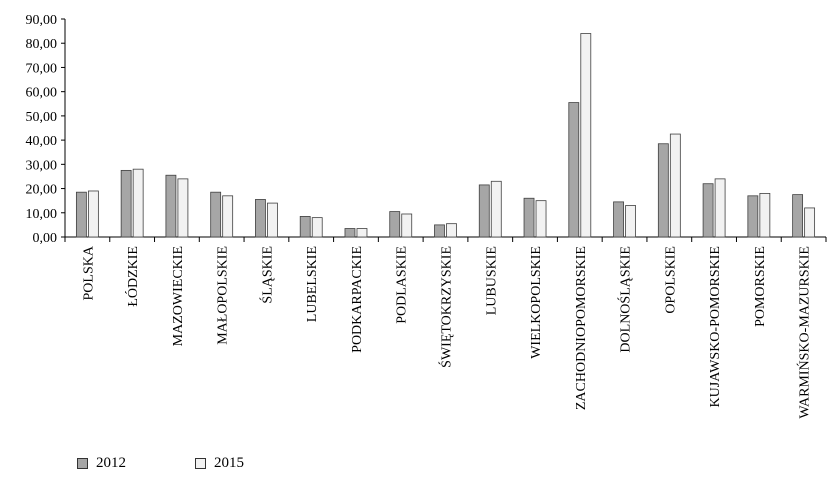 Image resolution: width=829 pixels, height=486 pixels. Describe the element at coordinates (804, 332) in the screenshot. I see `x-category-label: WARMIŃSKO-MAZURSKIE` at that location.